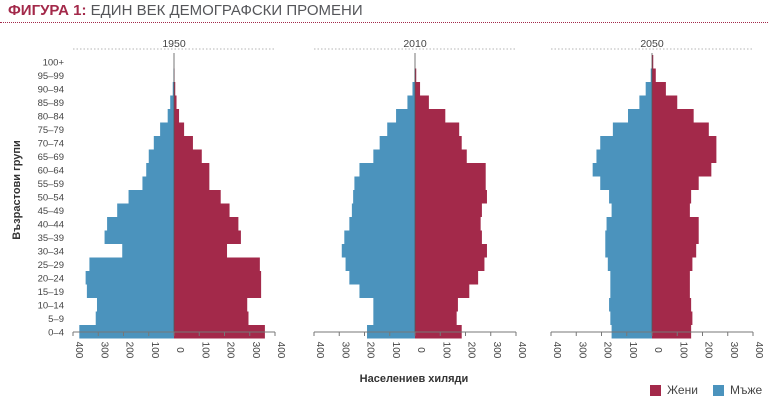 The width and height of the screenshot is (768, 414). Describe the element at coordinates (581, 350) in the screenshot. I see `panel-2050-x-tick-label: 300` at that location.